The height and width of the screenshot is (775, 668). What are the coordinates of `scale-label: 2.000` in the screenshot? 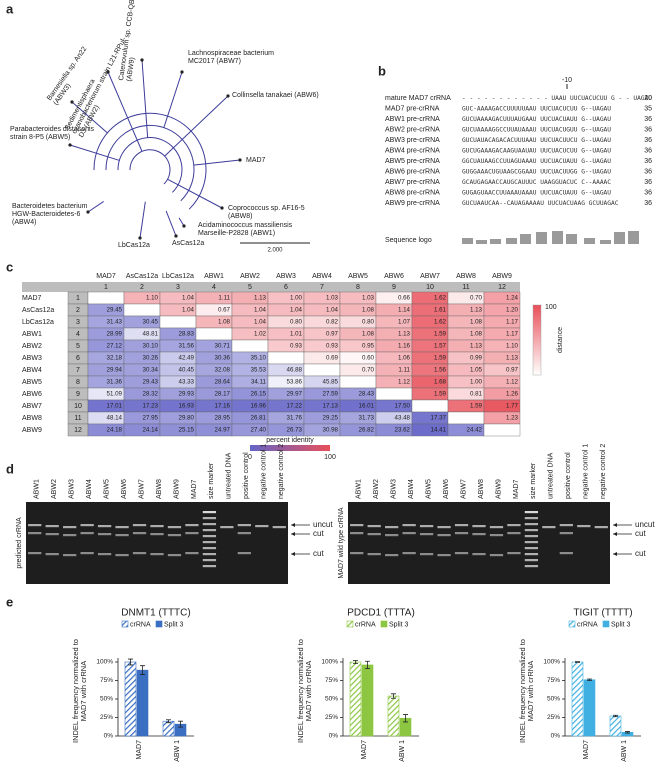 It's located at (275, 251).